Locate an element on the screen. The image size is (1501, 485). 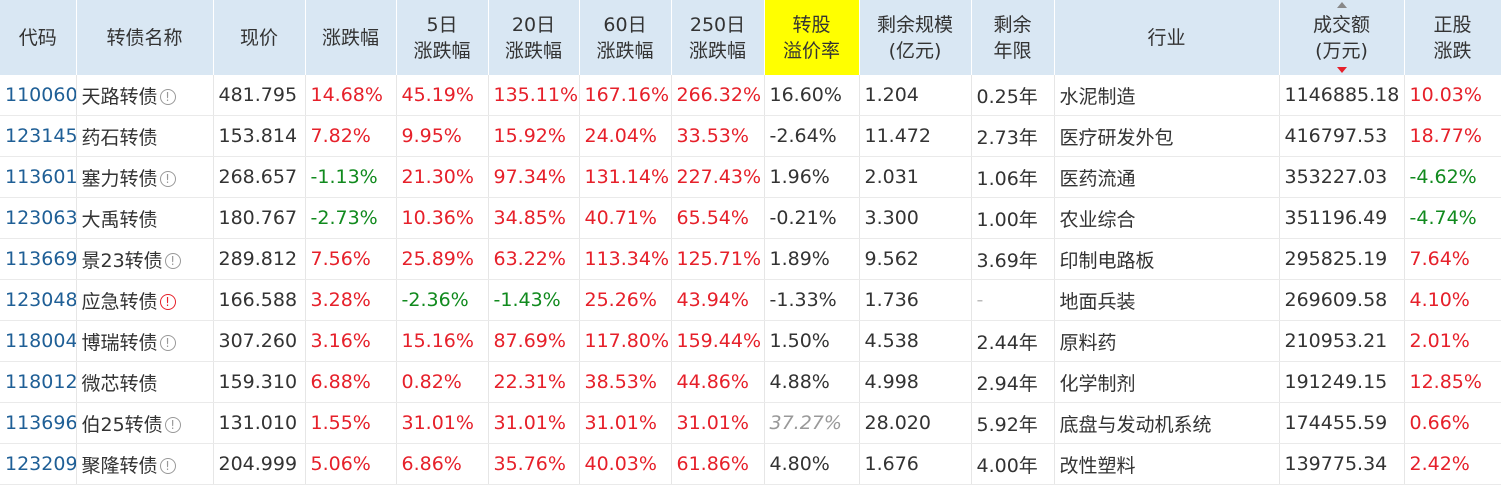
bond-code-link: 113696 is located at coordinates (38, 423).